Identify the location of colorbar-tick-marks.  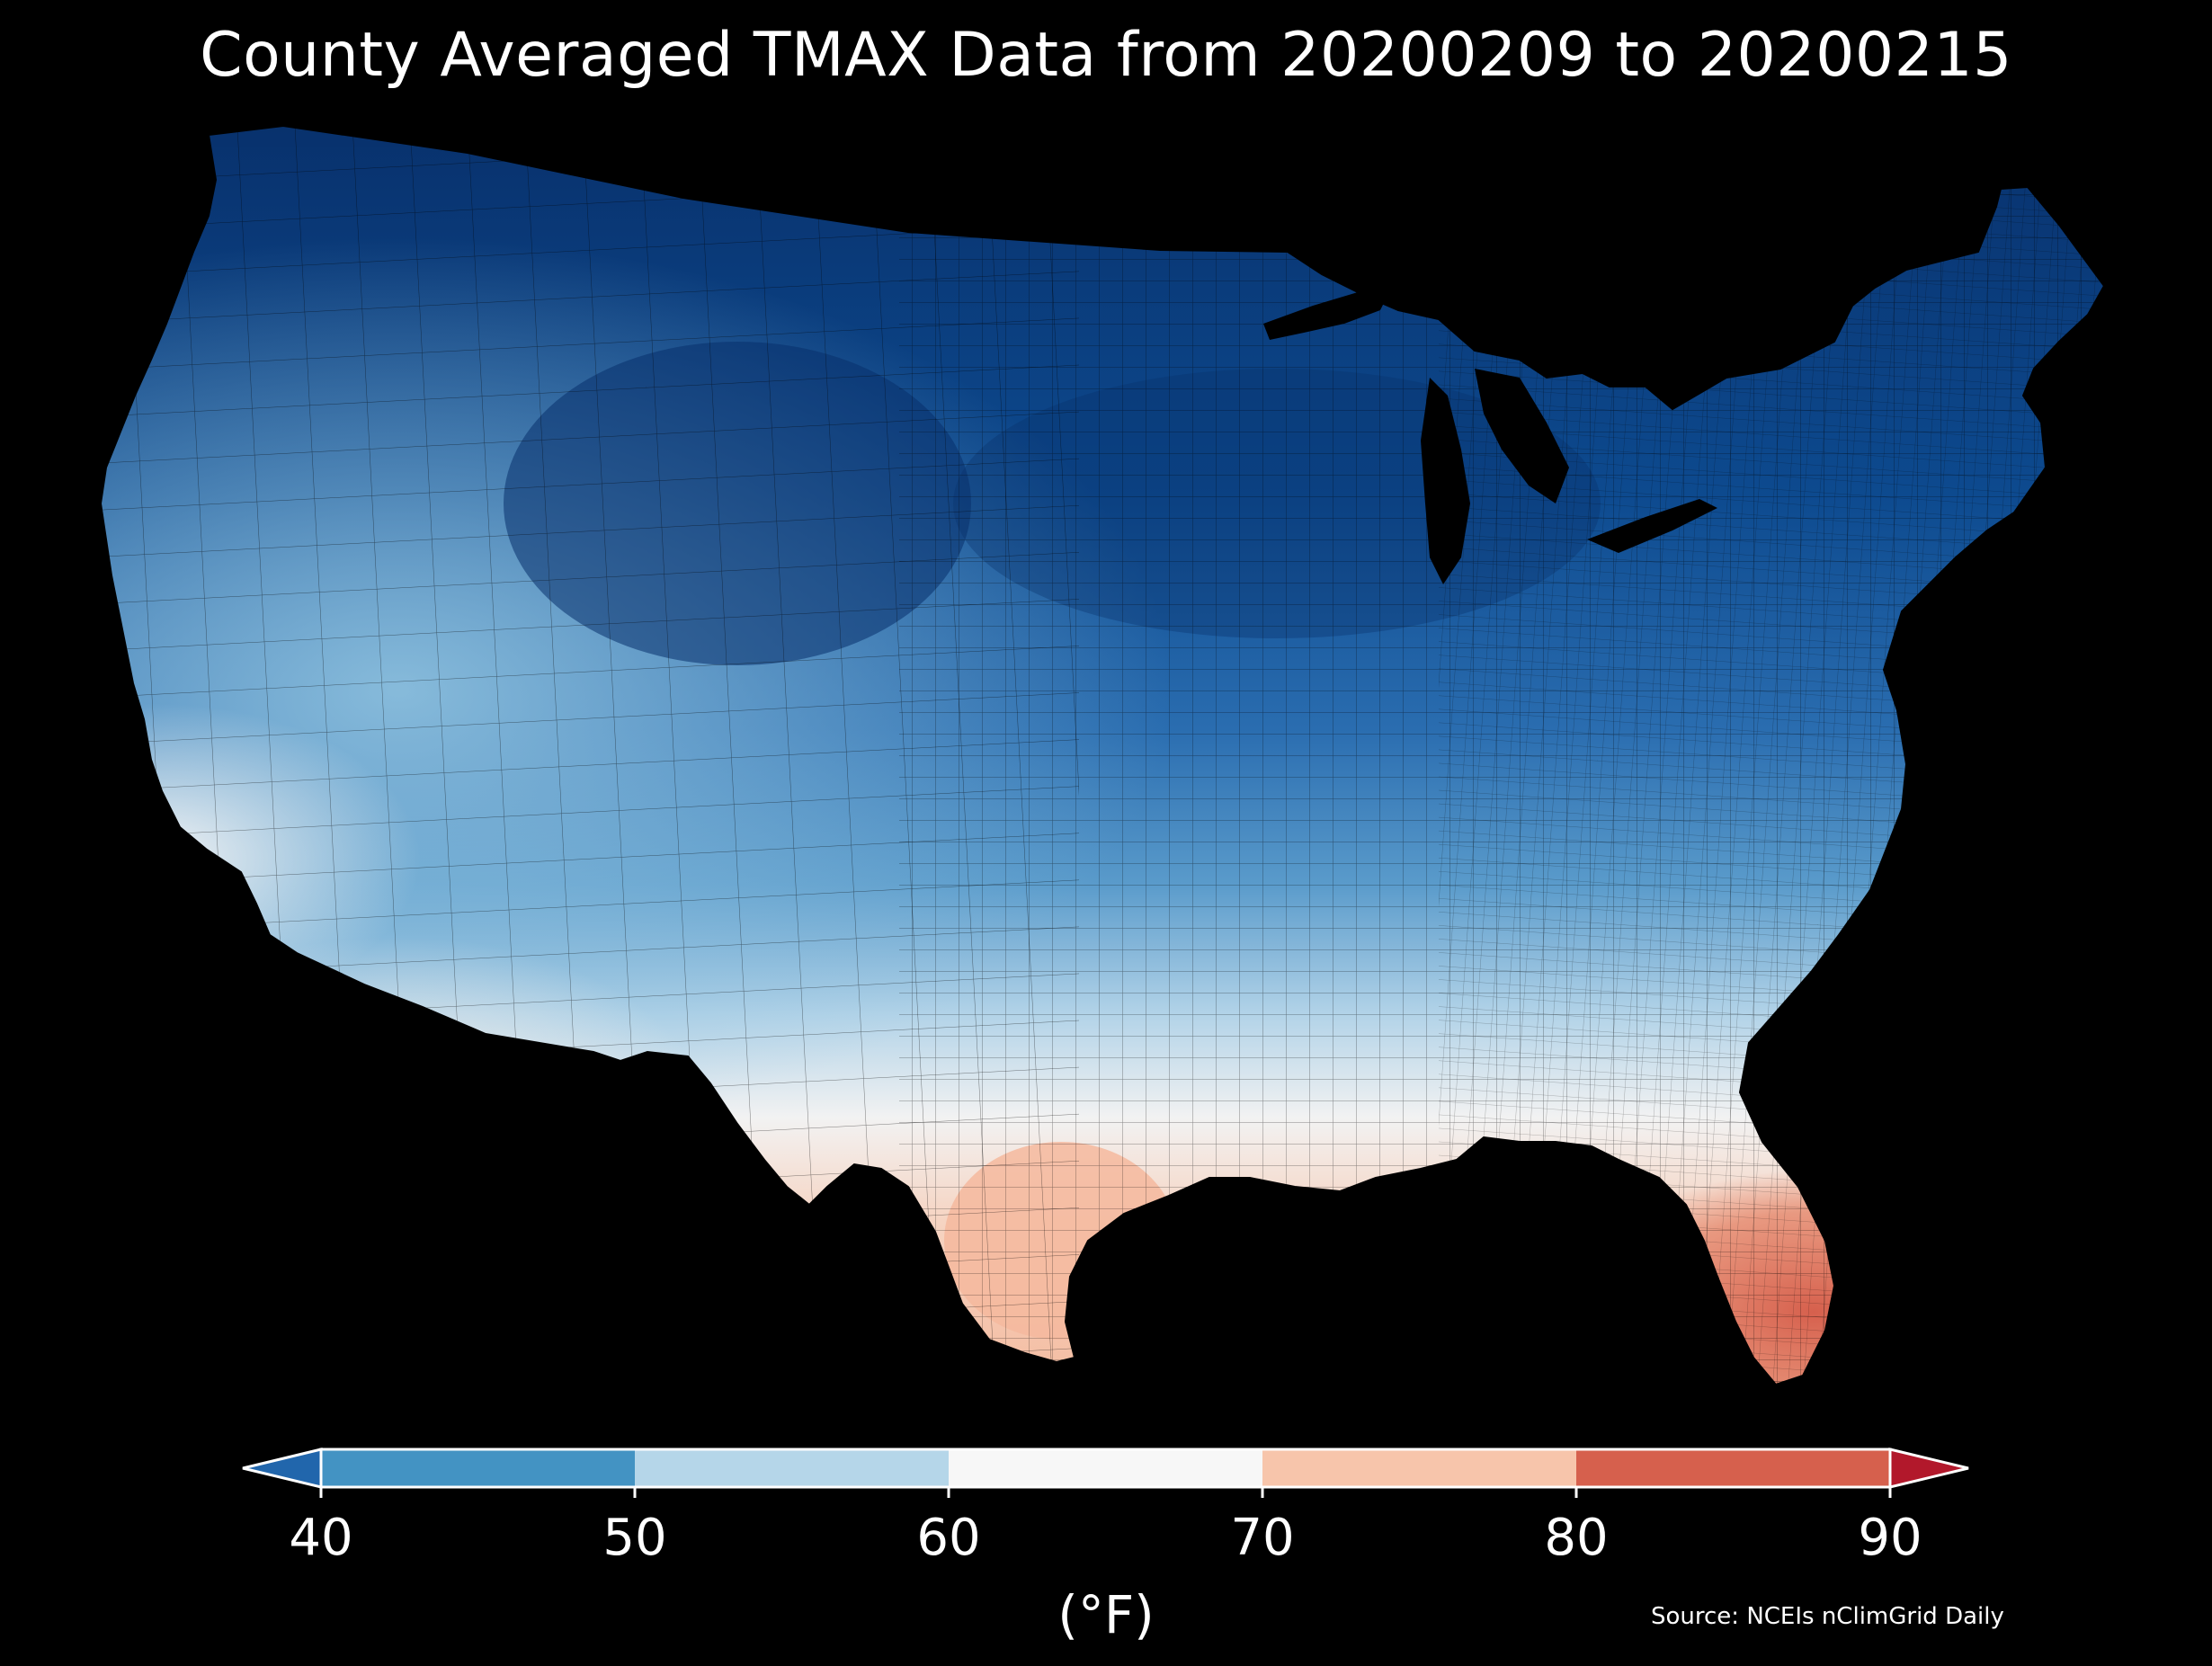
(1105, 1493).